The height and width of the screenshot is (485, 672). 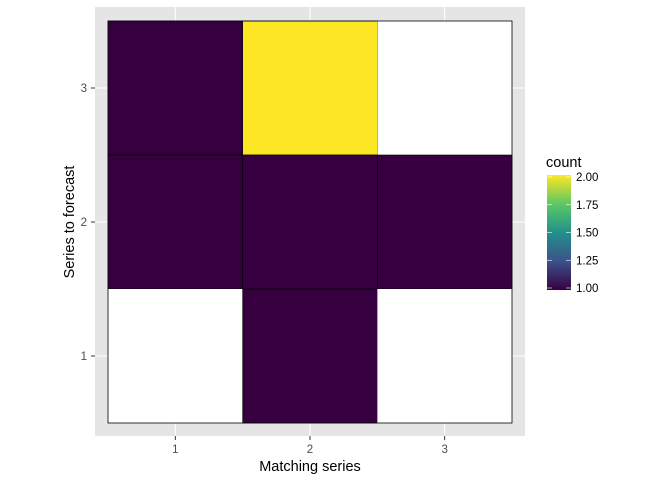 What do you see at coordinates (587, 261) in the screenshot?
I see `legend-tick-label: 1.25` at bounding box center [587, 261].